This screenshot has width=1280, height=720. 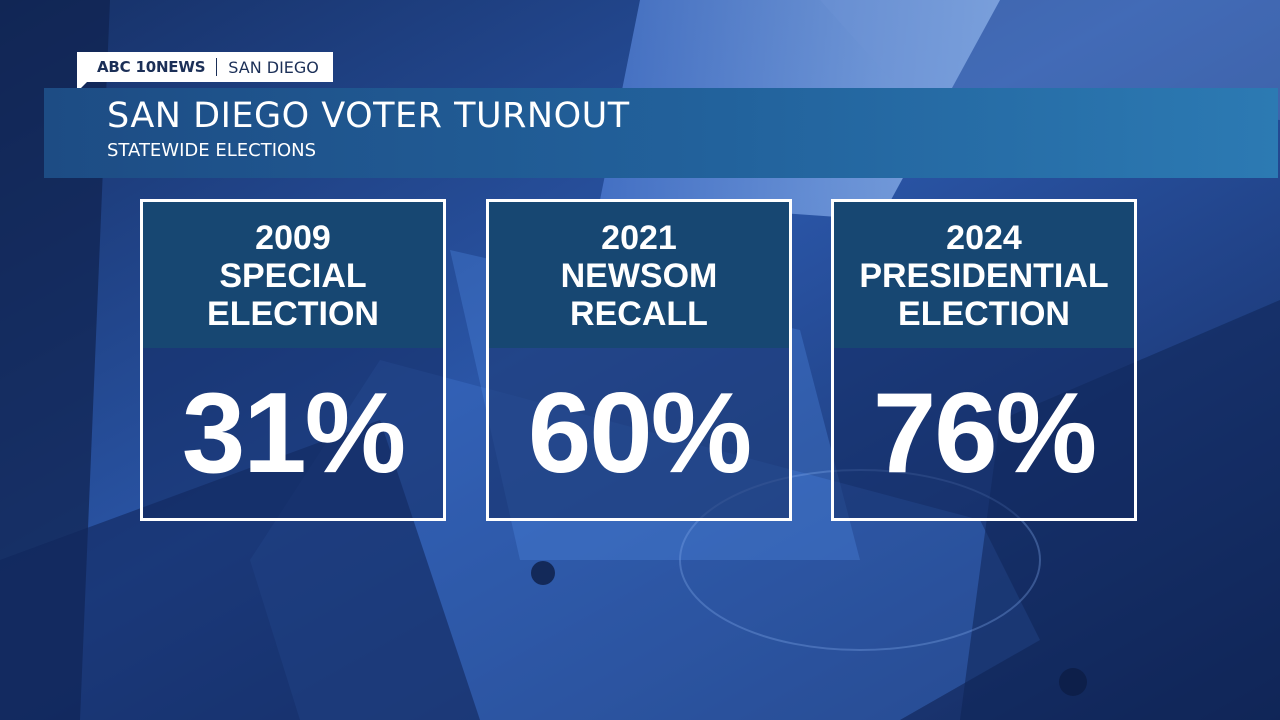 What do you see at coordinates (639, 238) in the screenshot?
I see `card-year: 2021` at bounding box center [639, 238].